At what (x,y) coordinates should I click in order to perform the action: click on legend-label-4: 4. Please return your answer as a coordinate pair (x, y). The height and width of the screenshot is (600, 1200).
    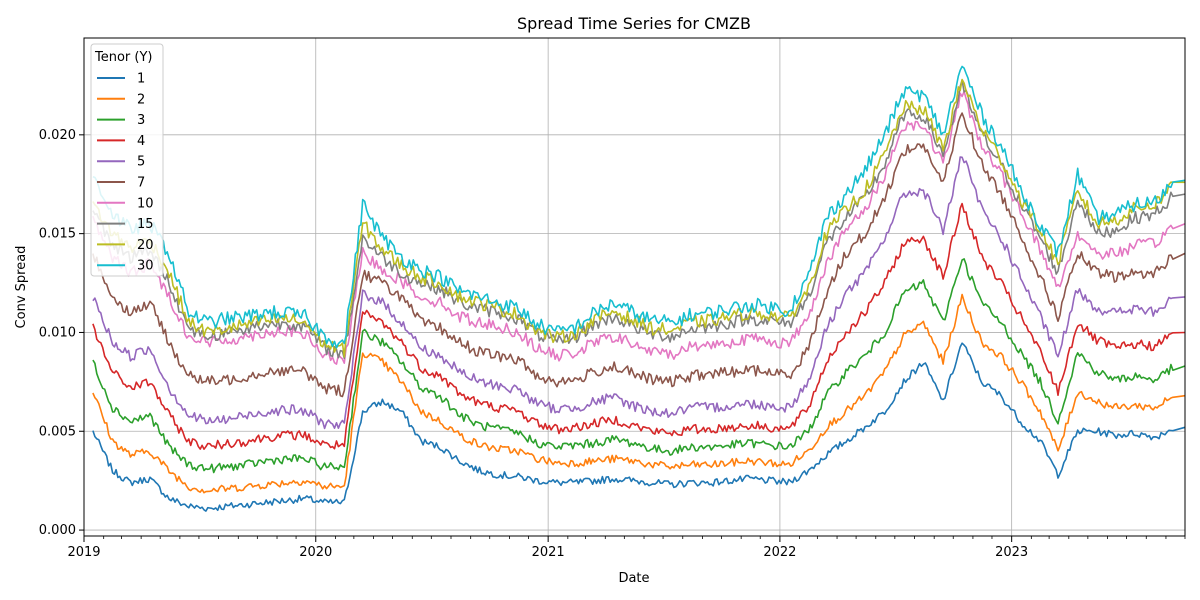
    Looking at the image, I should click on (141, 141).